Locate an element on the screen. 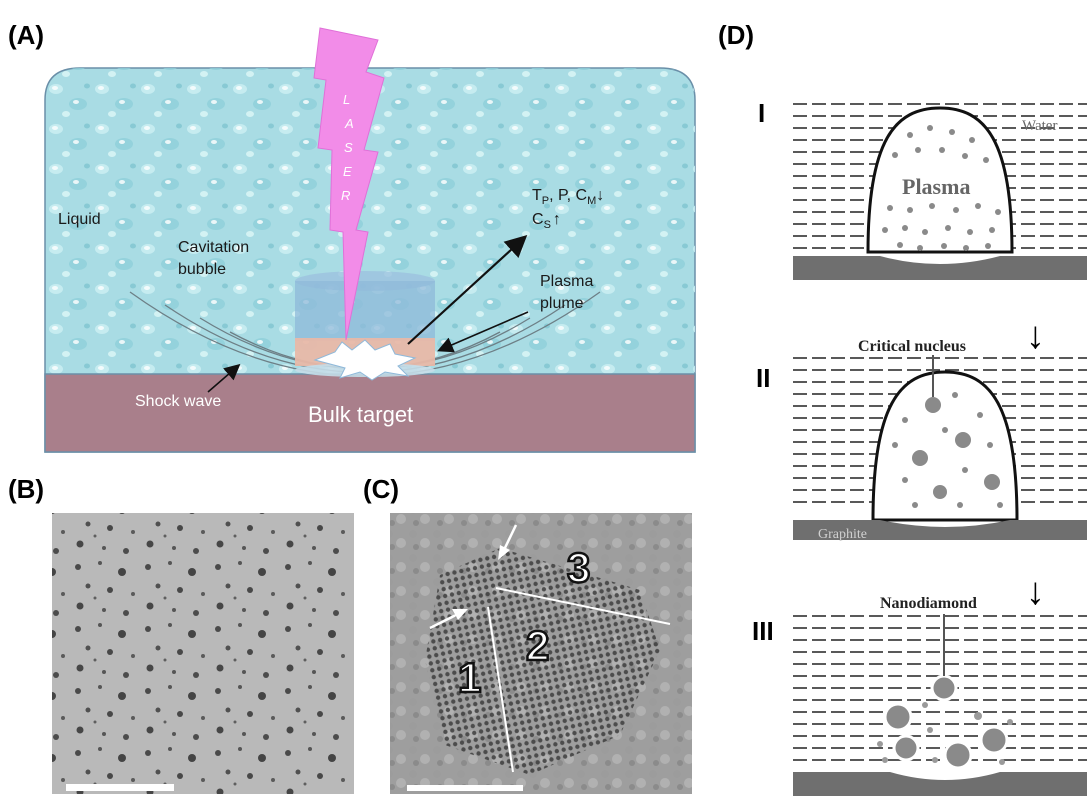  plume-arrow is located at coordinates (467, 290).